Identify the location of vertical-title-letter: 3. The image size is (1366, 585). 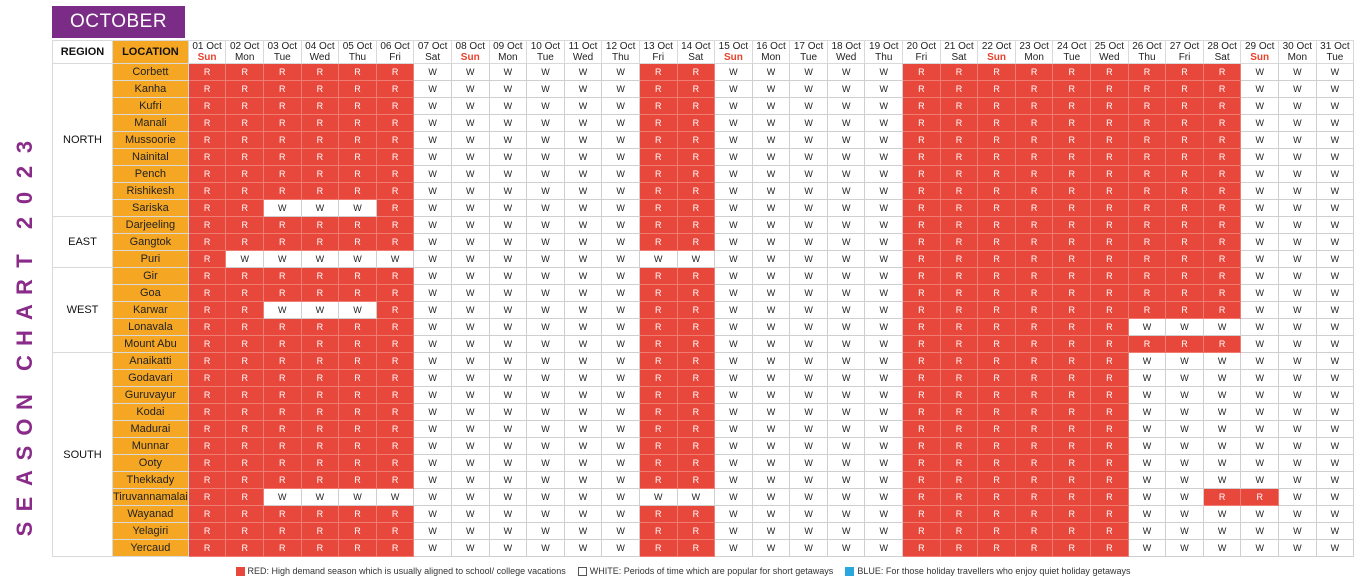
(24, 146).